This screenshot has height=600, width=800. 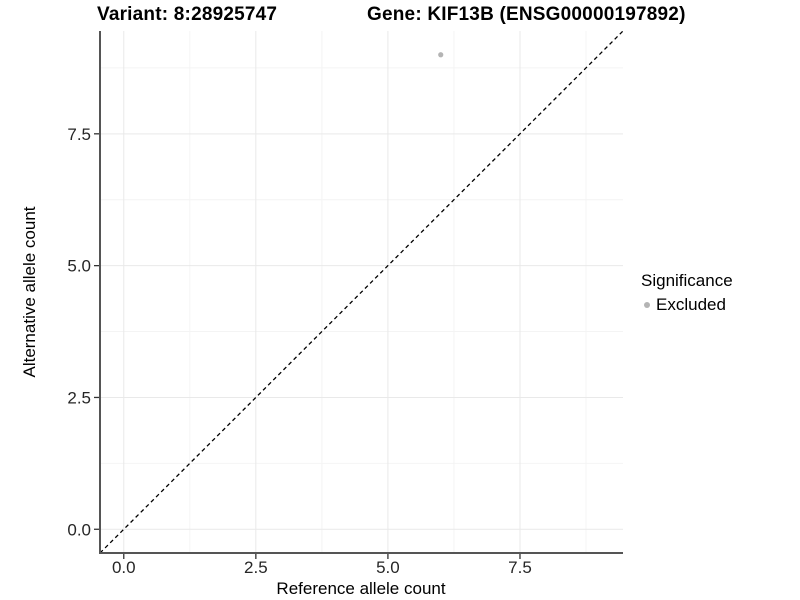 What do you see at coordinates (79, 529) in the screenshot?
I see `y-tick-label: 0.0` at bounding box center [79, 529].